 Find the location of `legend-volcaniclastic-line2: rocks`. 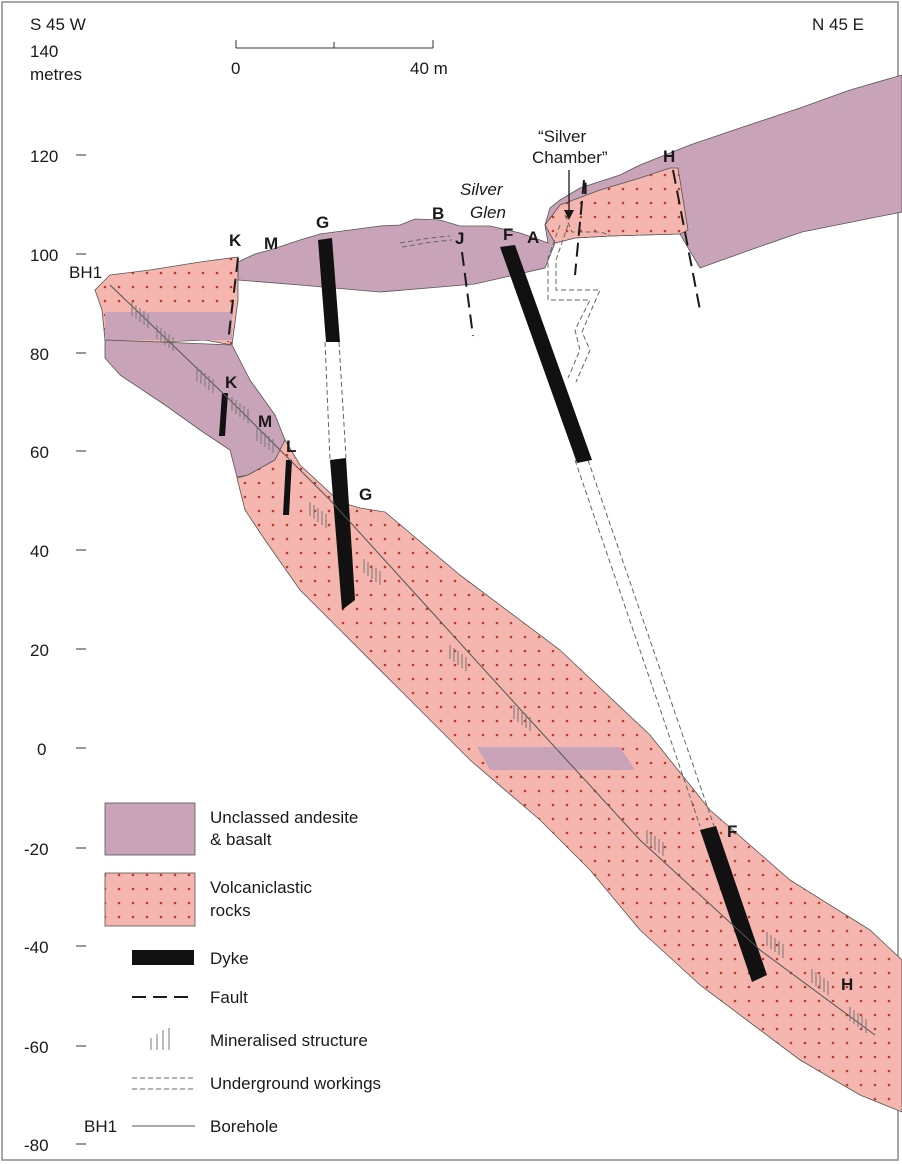

legend-volcaniclastic-line2: rocks is located at coordinates (230, 910).